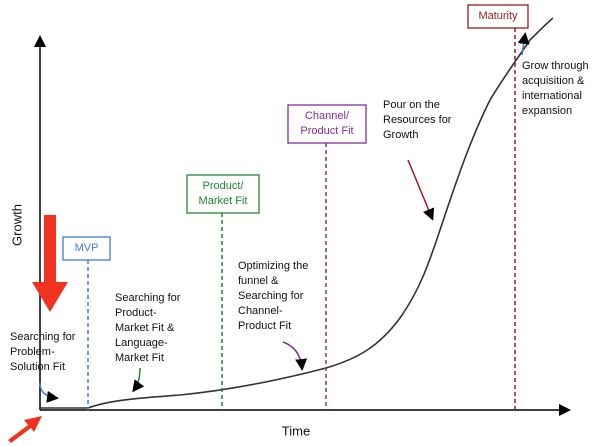  I want to click on stage-label: Maturity, so click(498, 16).